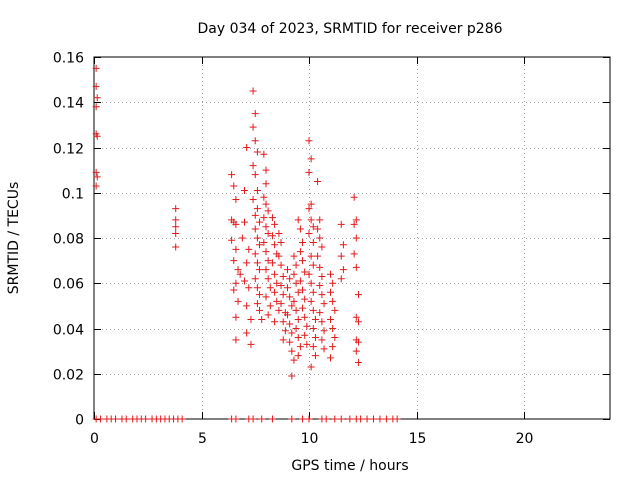  What do you see at coordinates (525, 439) in the screenshot?
I see `x-tick-label: 20` at bounding box center [525, 439].